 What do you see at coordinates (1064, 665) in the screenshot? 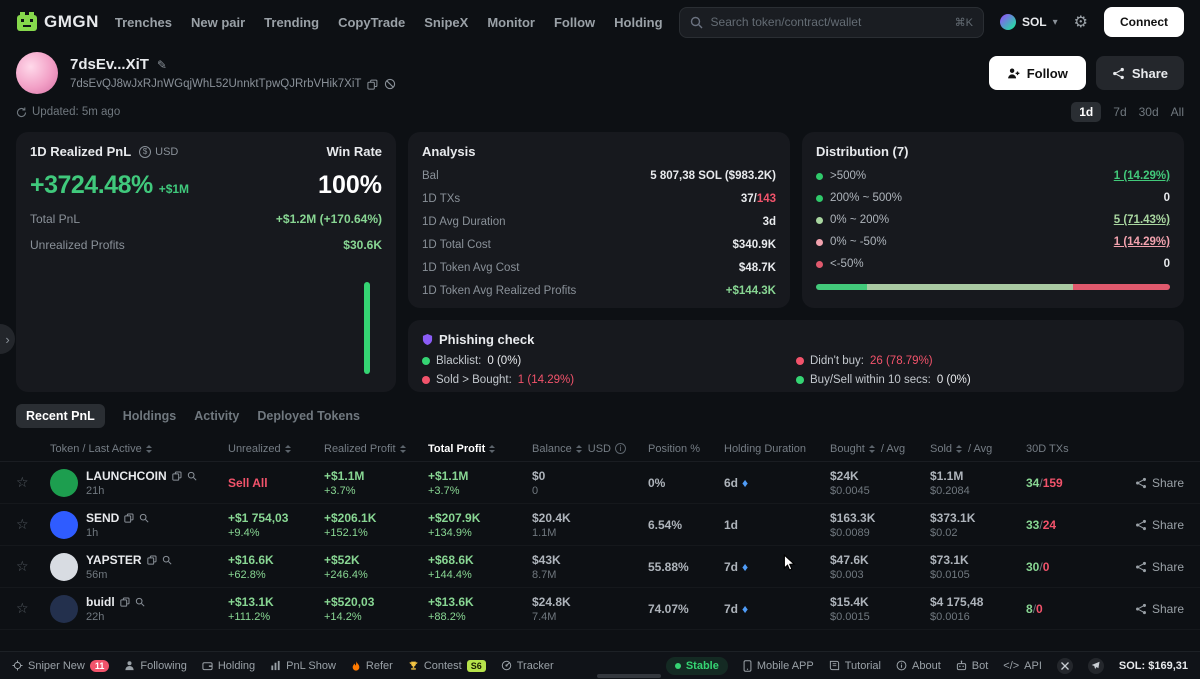
I see `x-twitter-icon` at bounding box center [1064, 665].